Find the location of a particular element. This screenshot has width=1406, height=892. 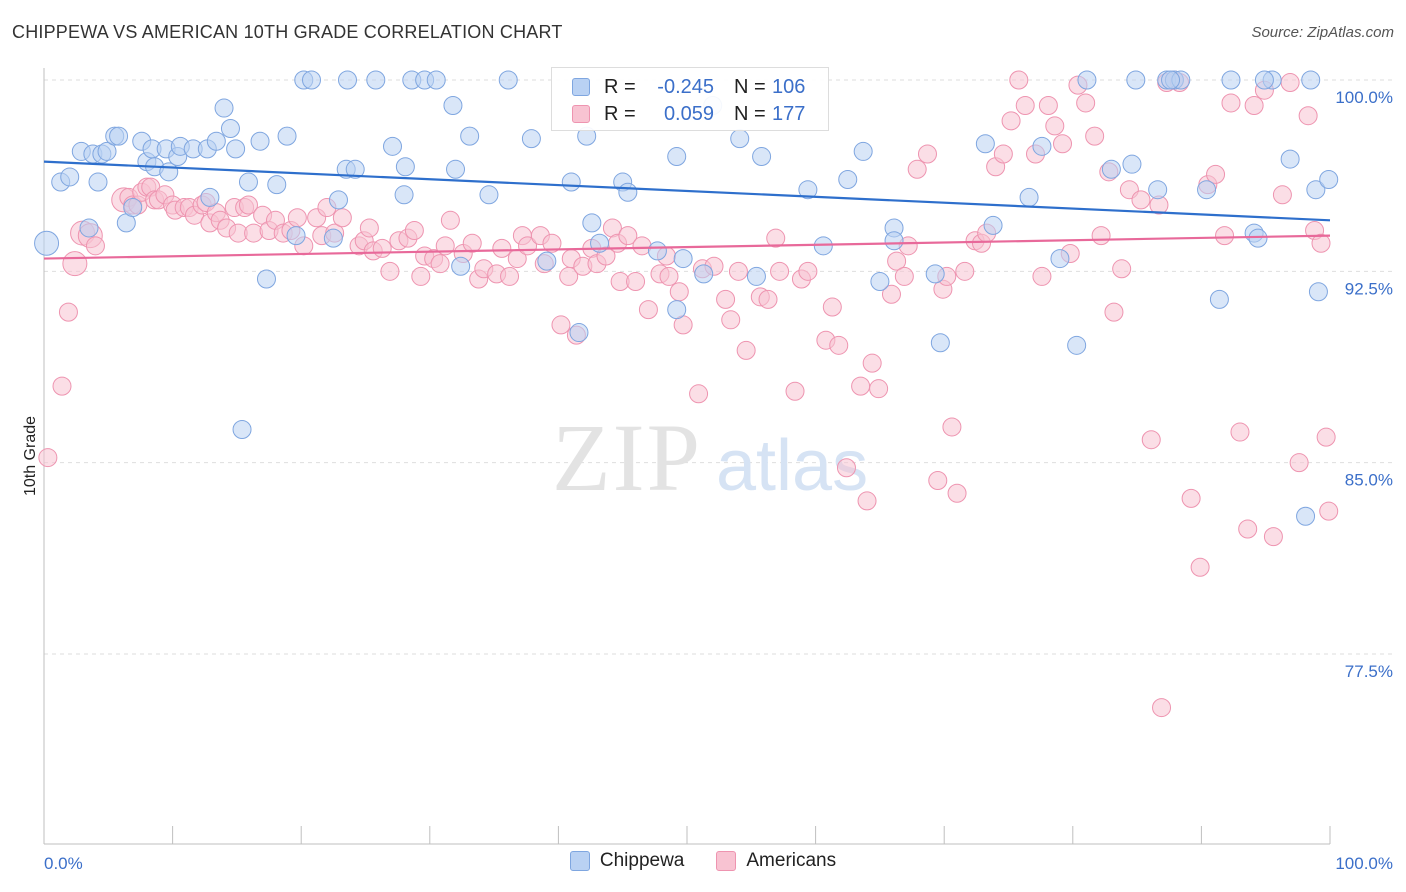

series-legend: Chippewa Americans is located at coordinates (703, 861).